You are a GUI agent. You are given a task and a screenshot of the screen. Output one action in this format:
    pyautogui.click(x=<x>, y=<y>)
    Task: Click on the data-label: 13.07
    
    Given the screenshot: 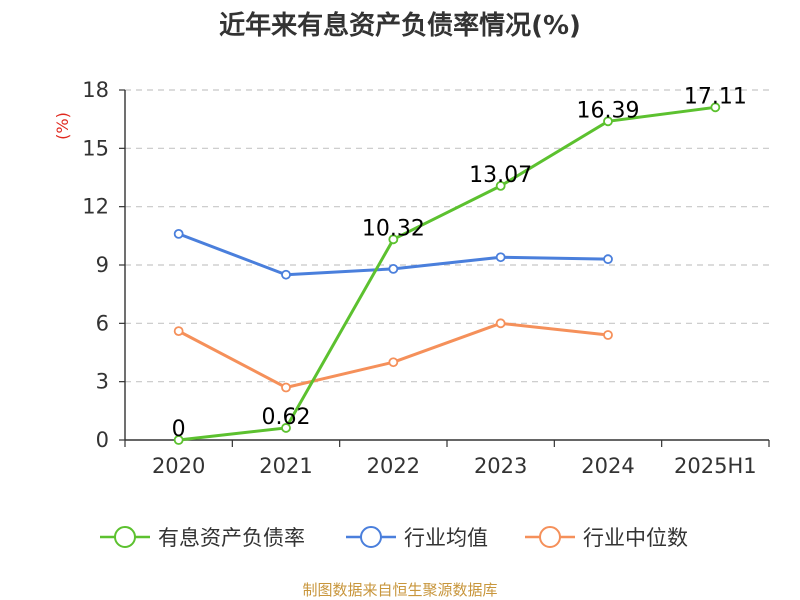 What is the action you would take?
    pyautogui.click(x=500, y=175)
    